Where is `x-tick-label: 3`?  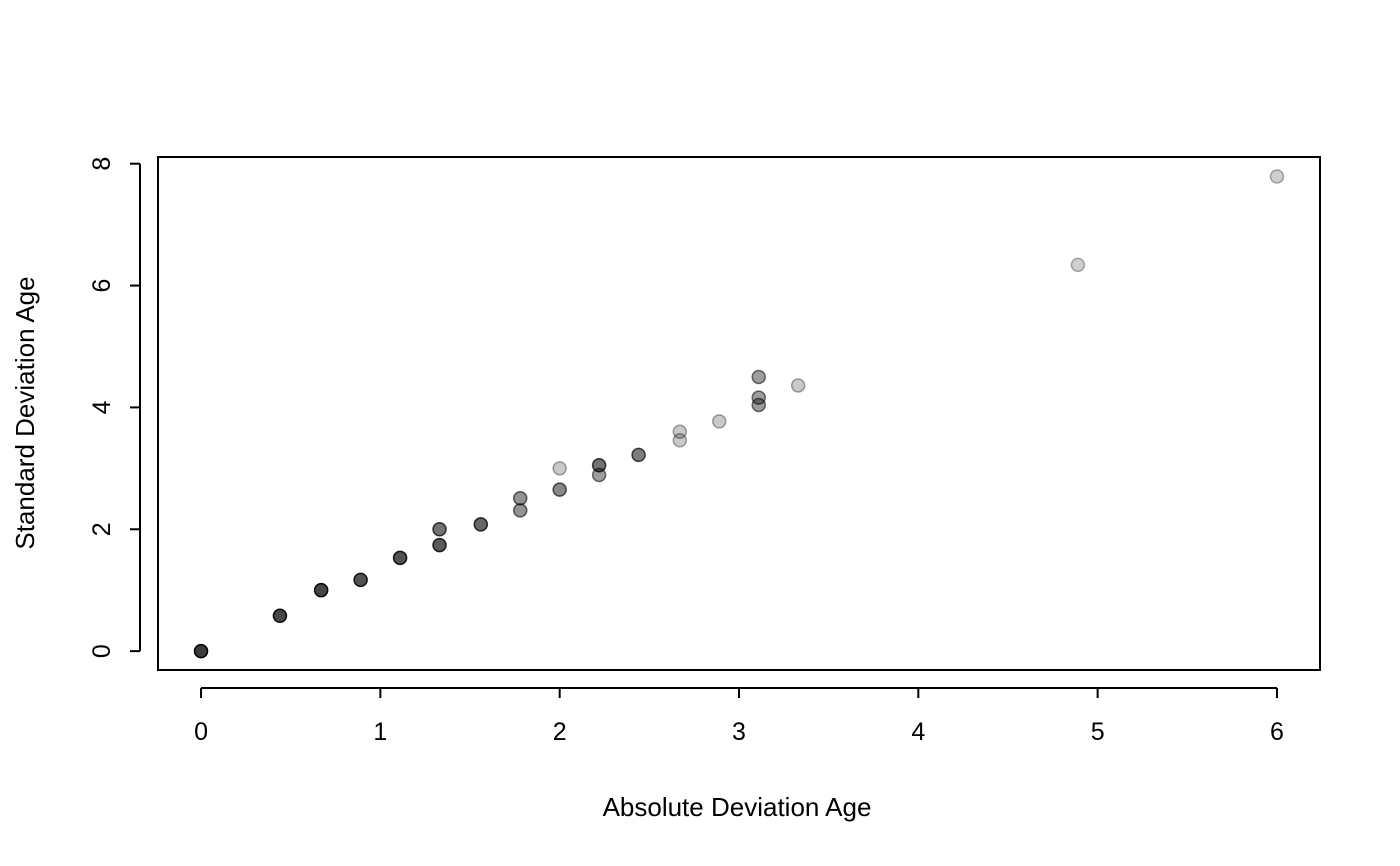
x-tick-label: 3 is located at coordinates (739, 732).